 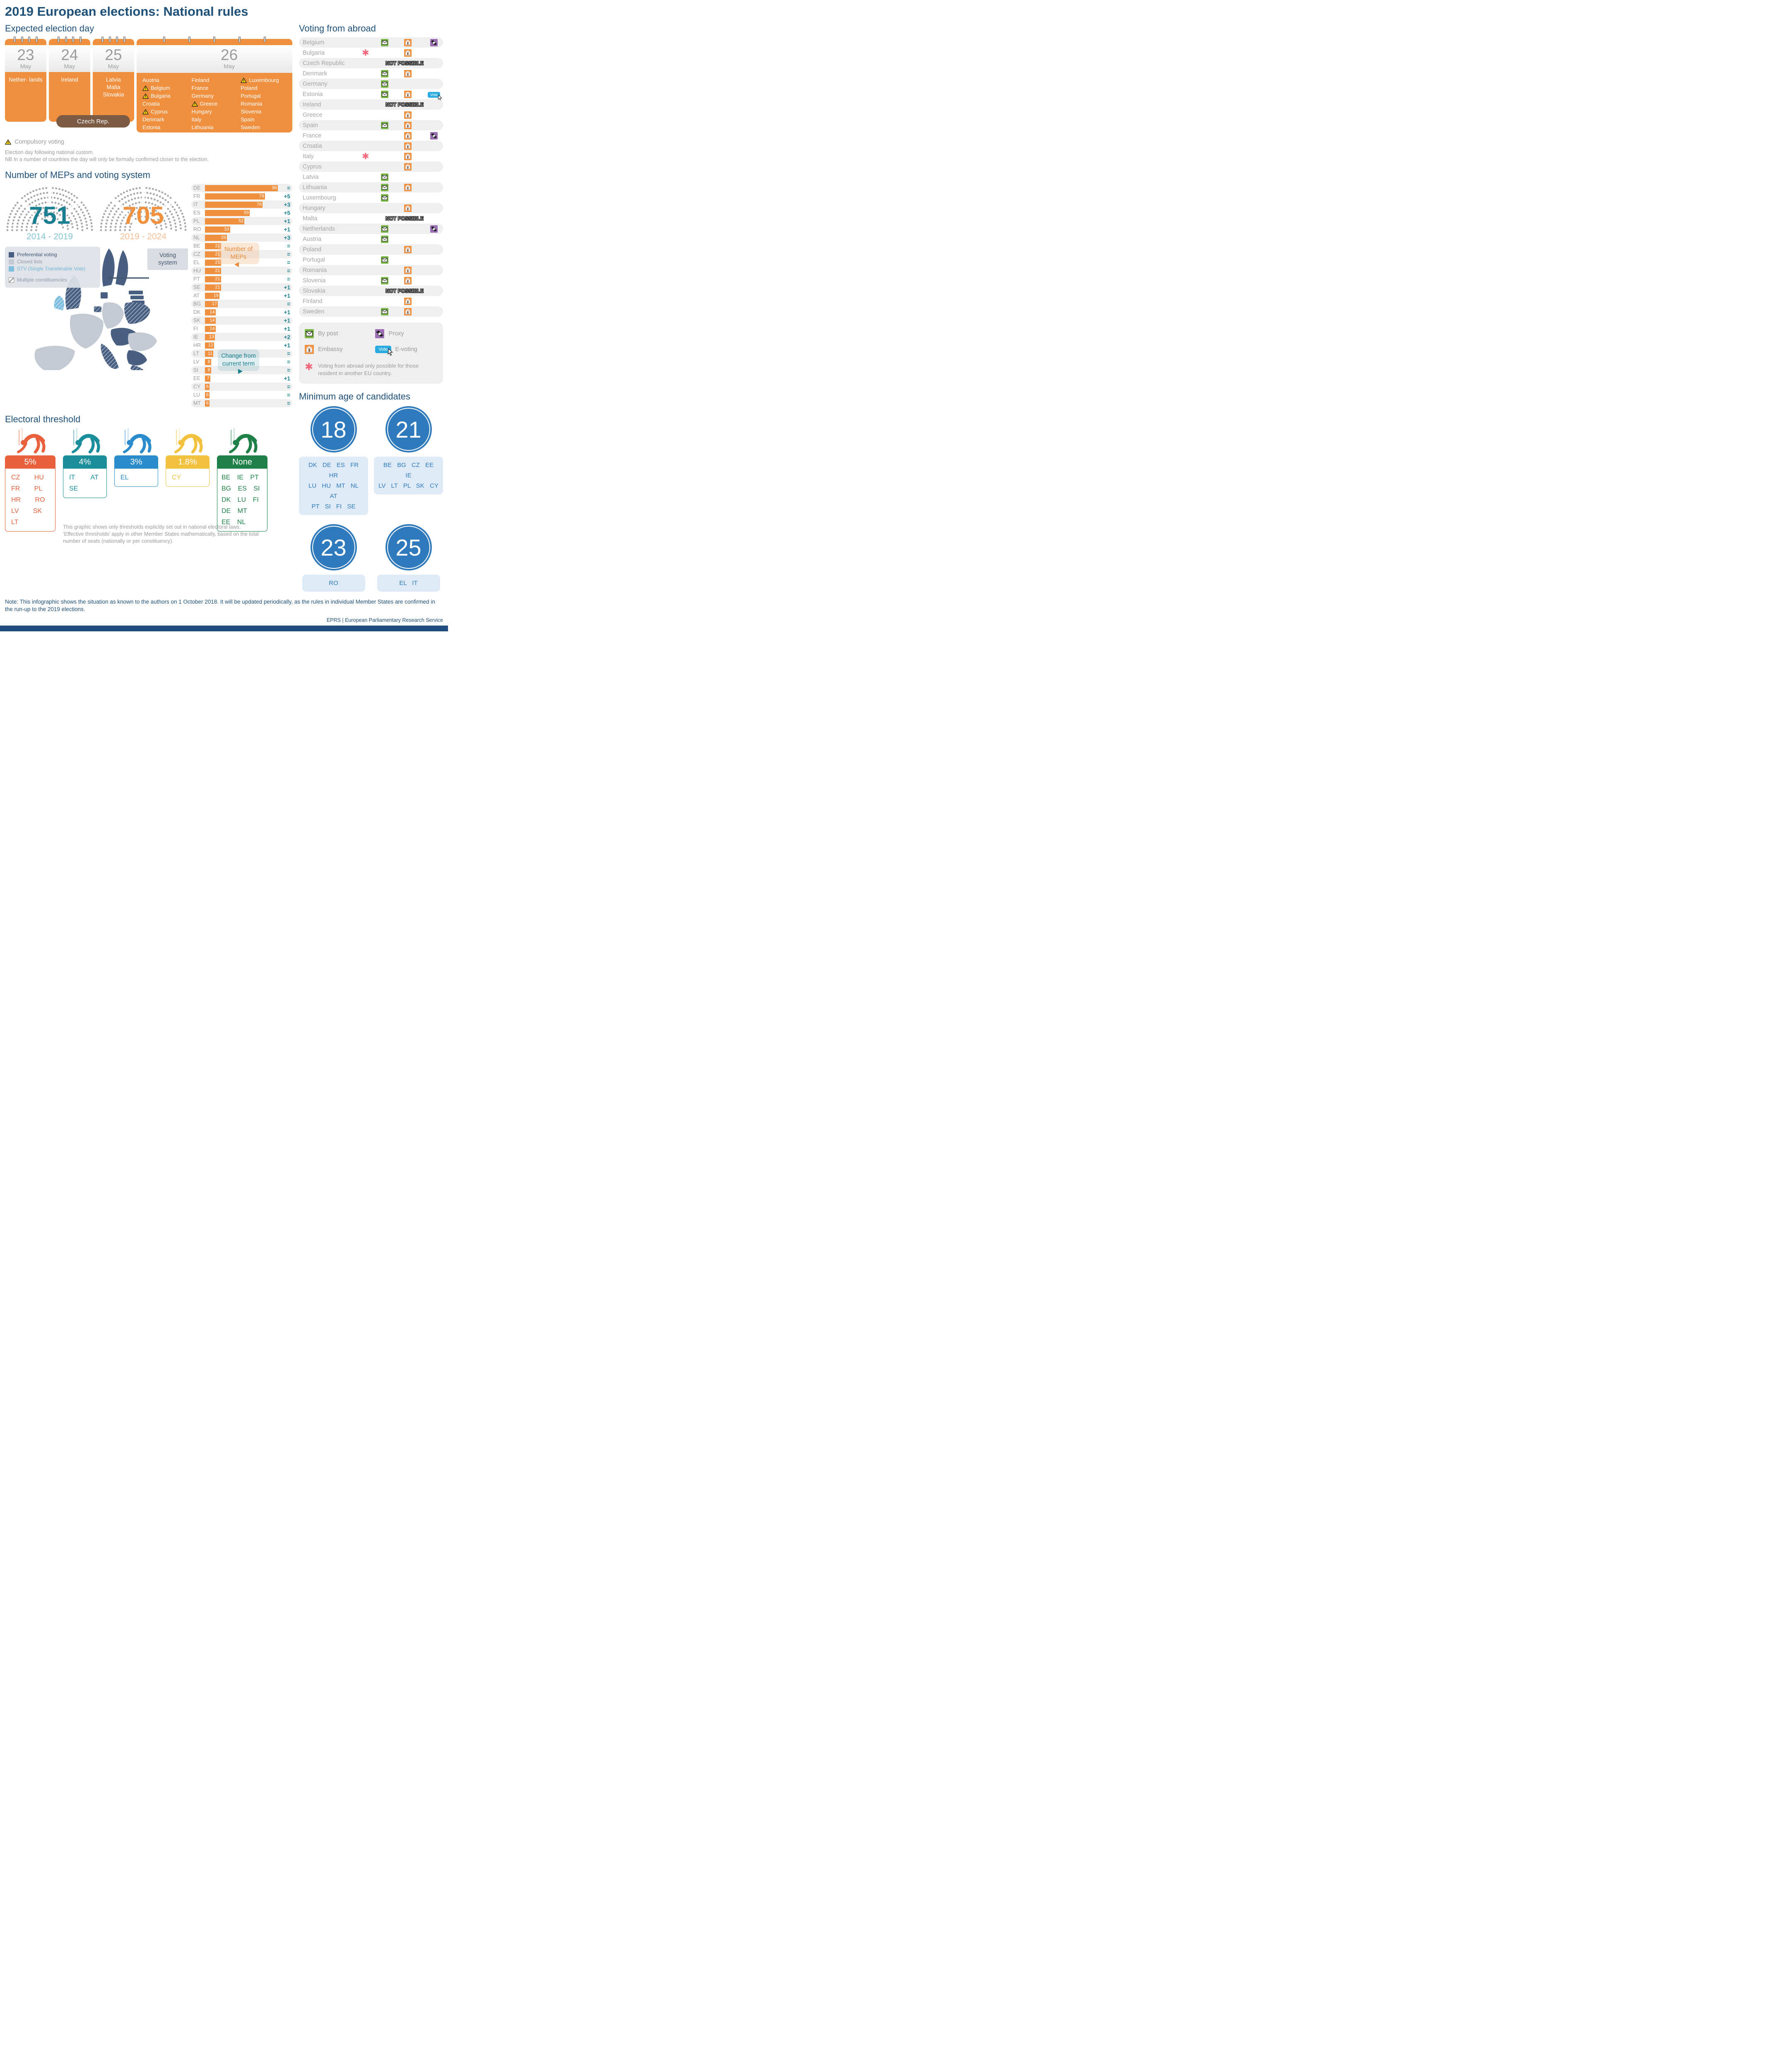 I want to click on mep-change: +2, so click(x=287, y=337).